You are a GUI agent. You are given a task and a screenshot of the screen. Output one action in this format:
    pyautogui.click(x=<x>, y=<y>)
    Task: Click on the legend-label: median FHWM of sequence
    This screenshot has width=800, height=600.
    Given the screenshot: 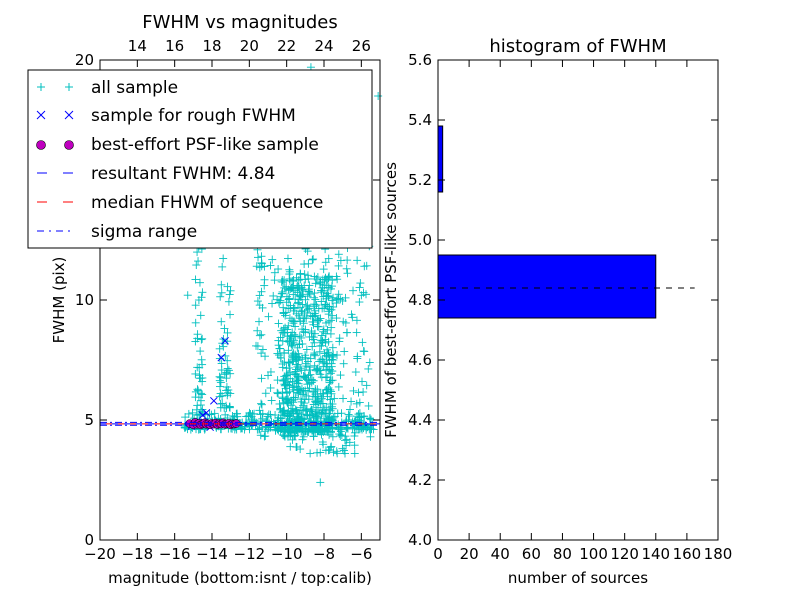 What is the action you would take?
    pyautogui.click(x=207, y=203)
    